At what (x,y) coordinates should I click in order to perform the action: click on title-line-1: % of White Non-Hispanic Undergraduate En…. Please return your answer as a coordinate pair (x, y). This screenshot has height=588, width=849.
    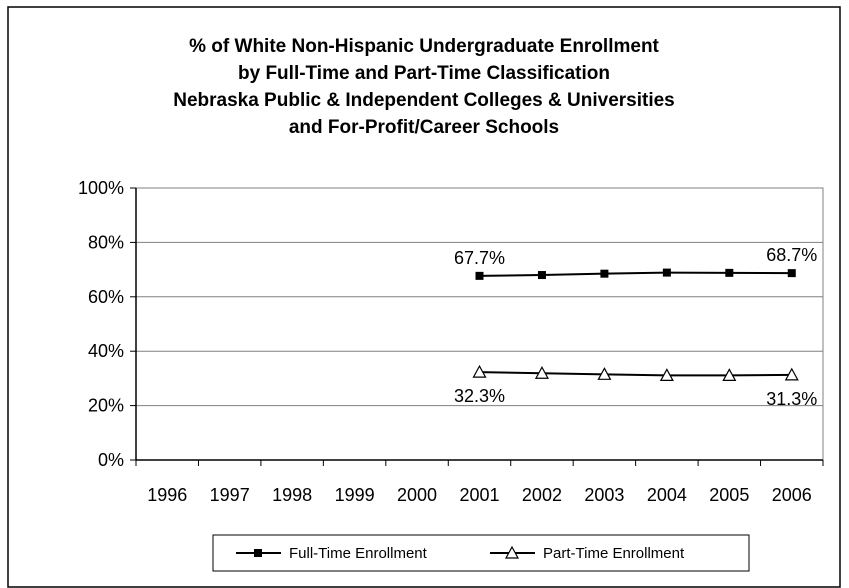
    Looking at the image, I should click on (424, 46).